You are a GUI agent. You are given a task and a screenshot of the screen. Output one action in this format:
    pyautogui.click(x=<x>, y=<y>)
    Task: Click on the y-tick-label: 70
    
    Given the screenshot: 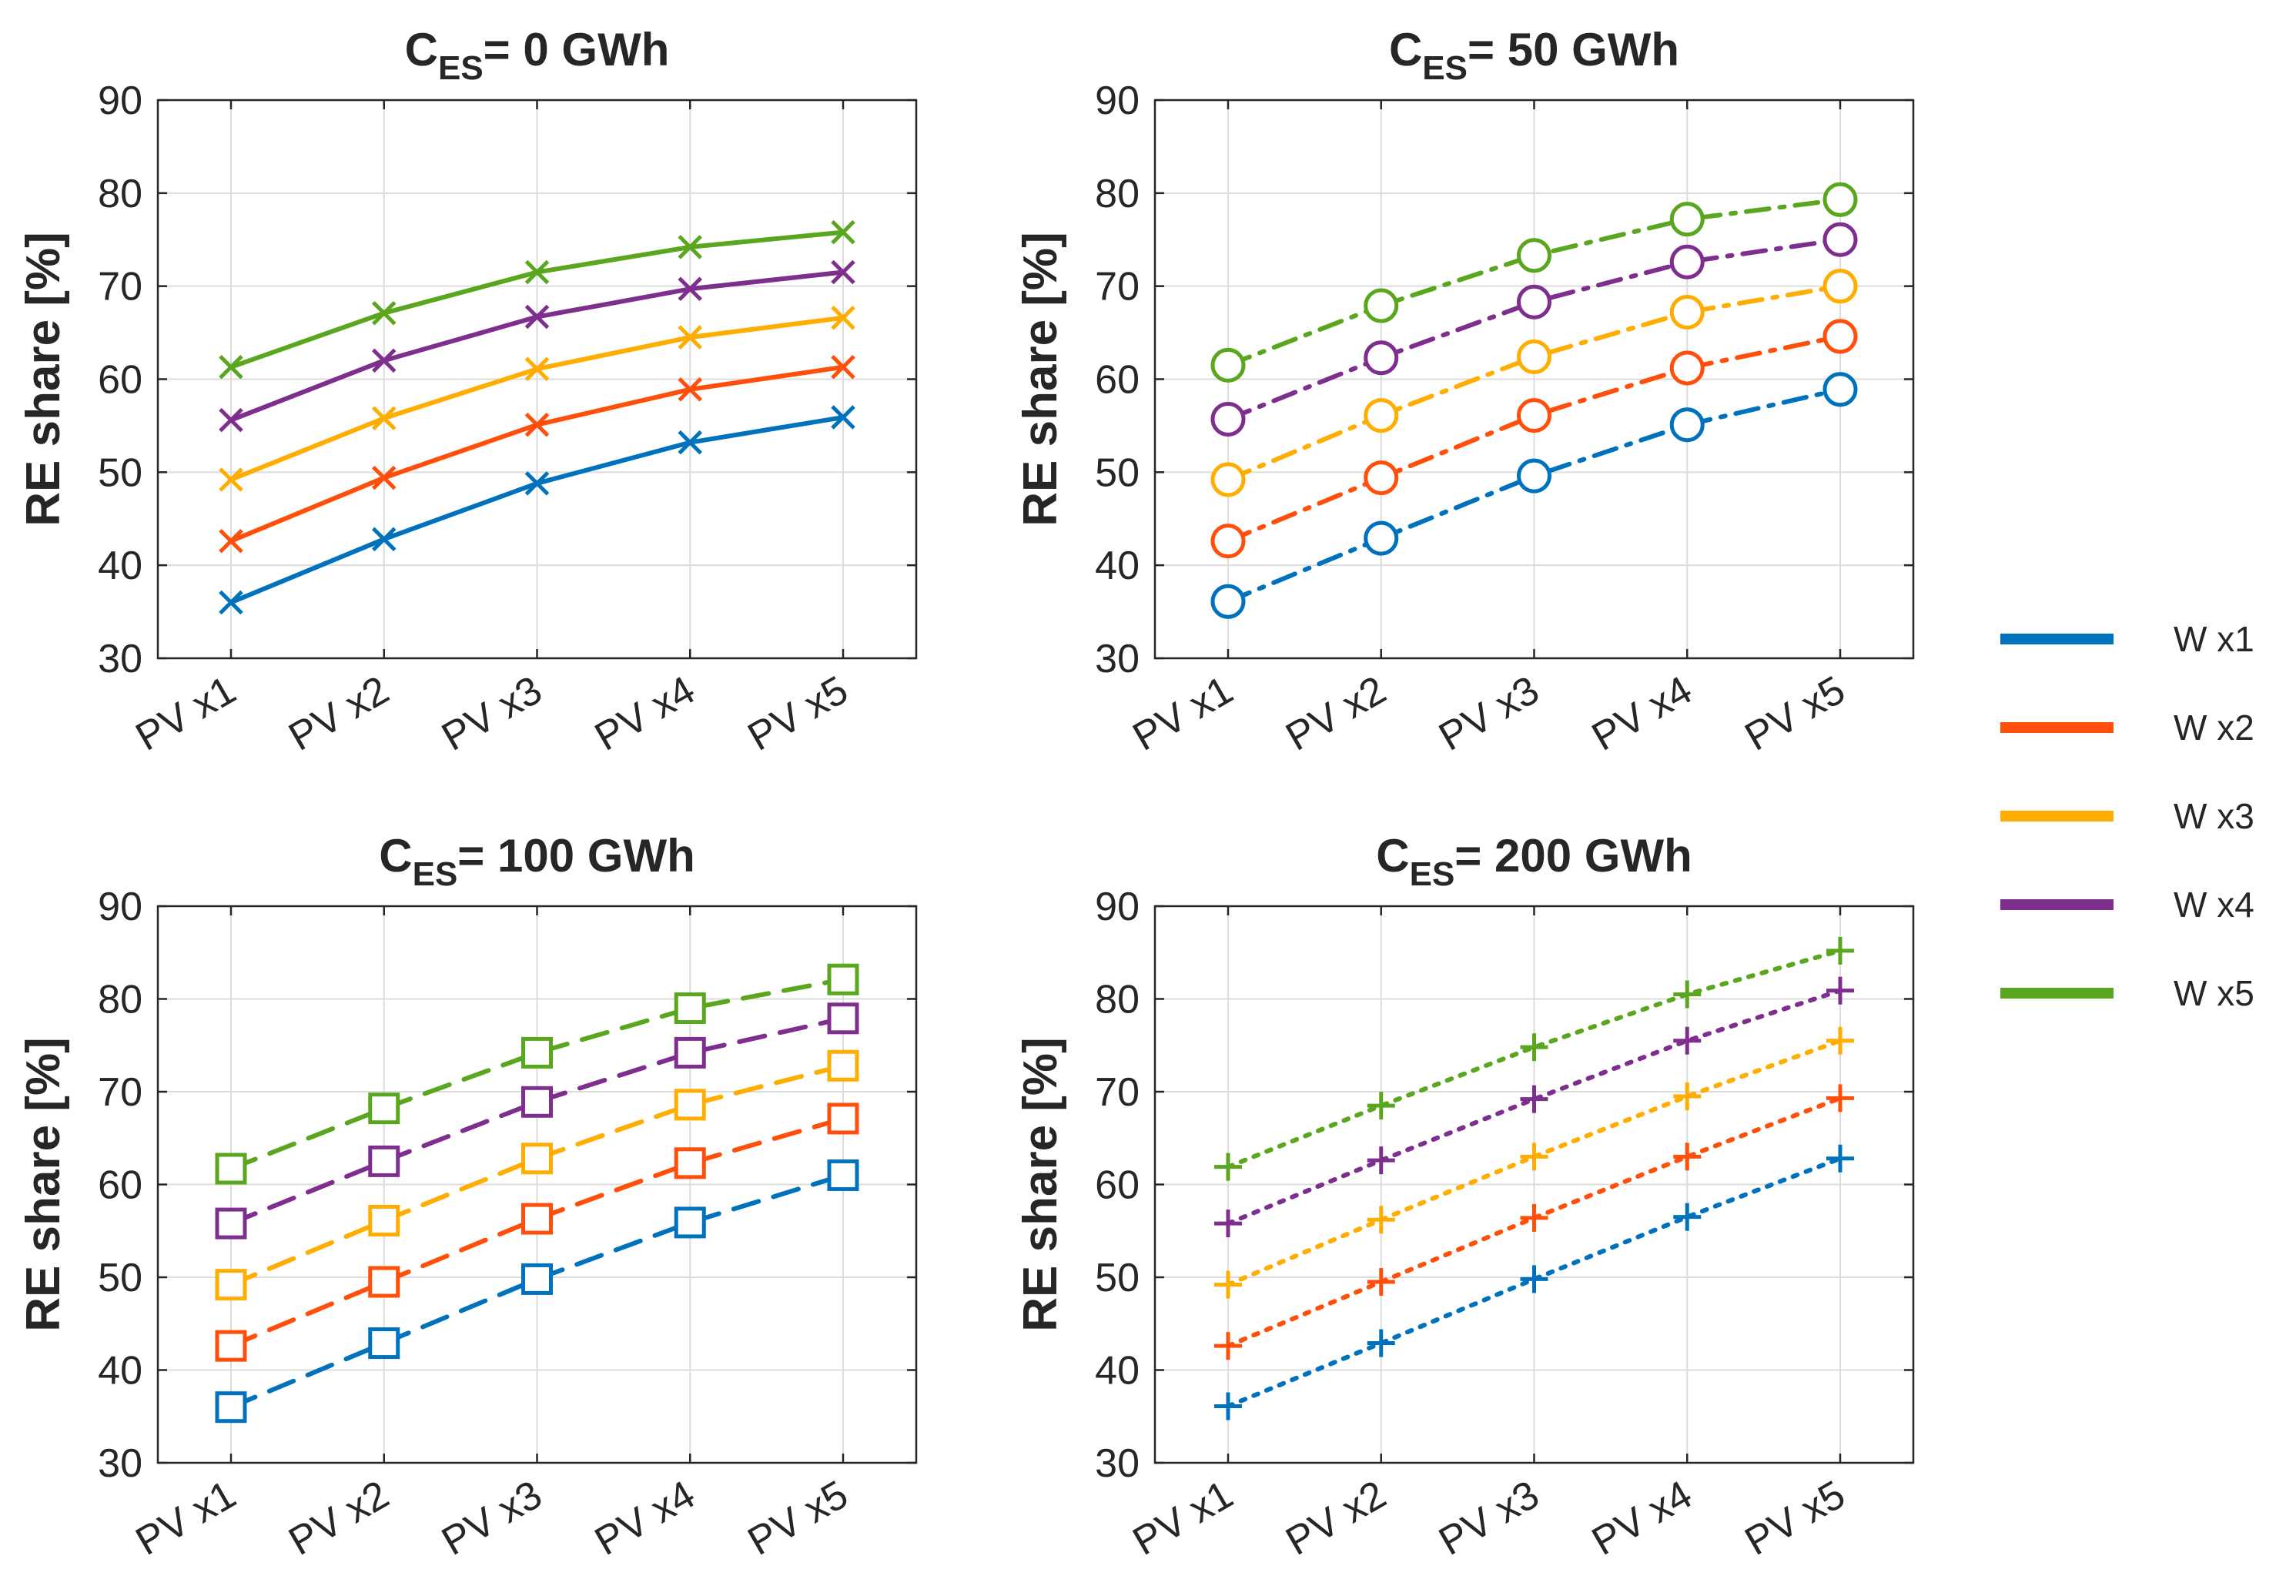 What is the action you would take?
    pyautogui.click(x=1117, y=1092)
    